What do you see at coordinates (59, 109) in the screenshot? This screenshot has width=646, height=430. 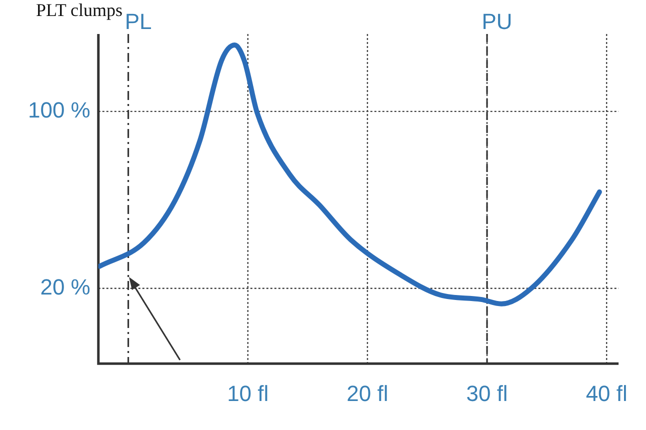 I see `y-tick-label: 100 %` at bounding box center [59, 109].